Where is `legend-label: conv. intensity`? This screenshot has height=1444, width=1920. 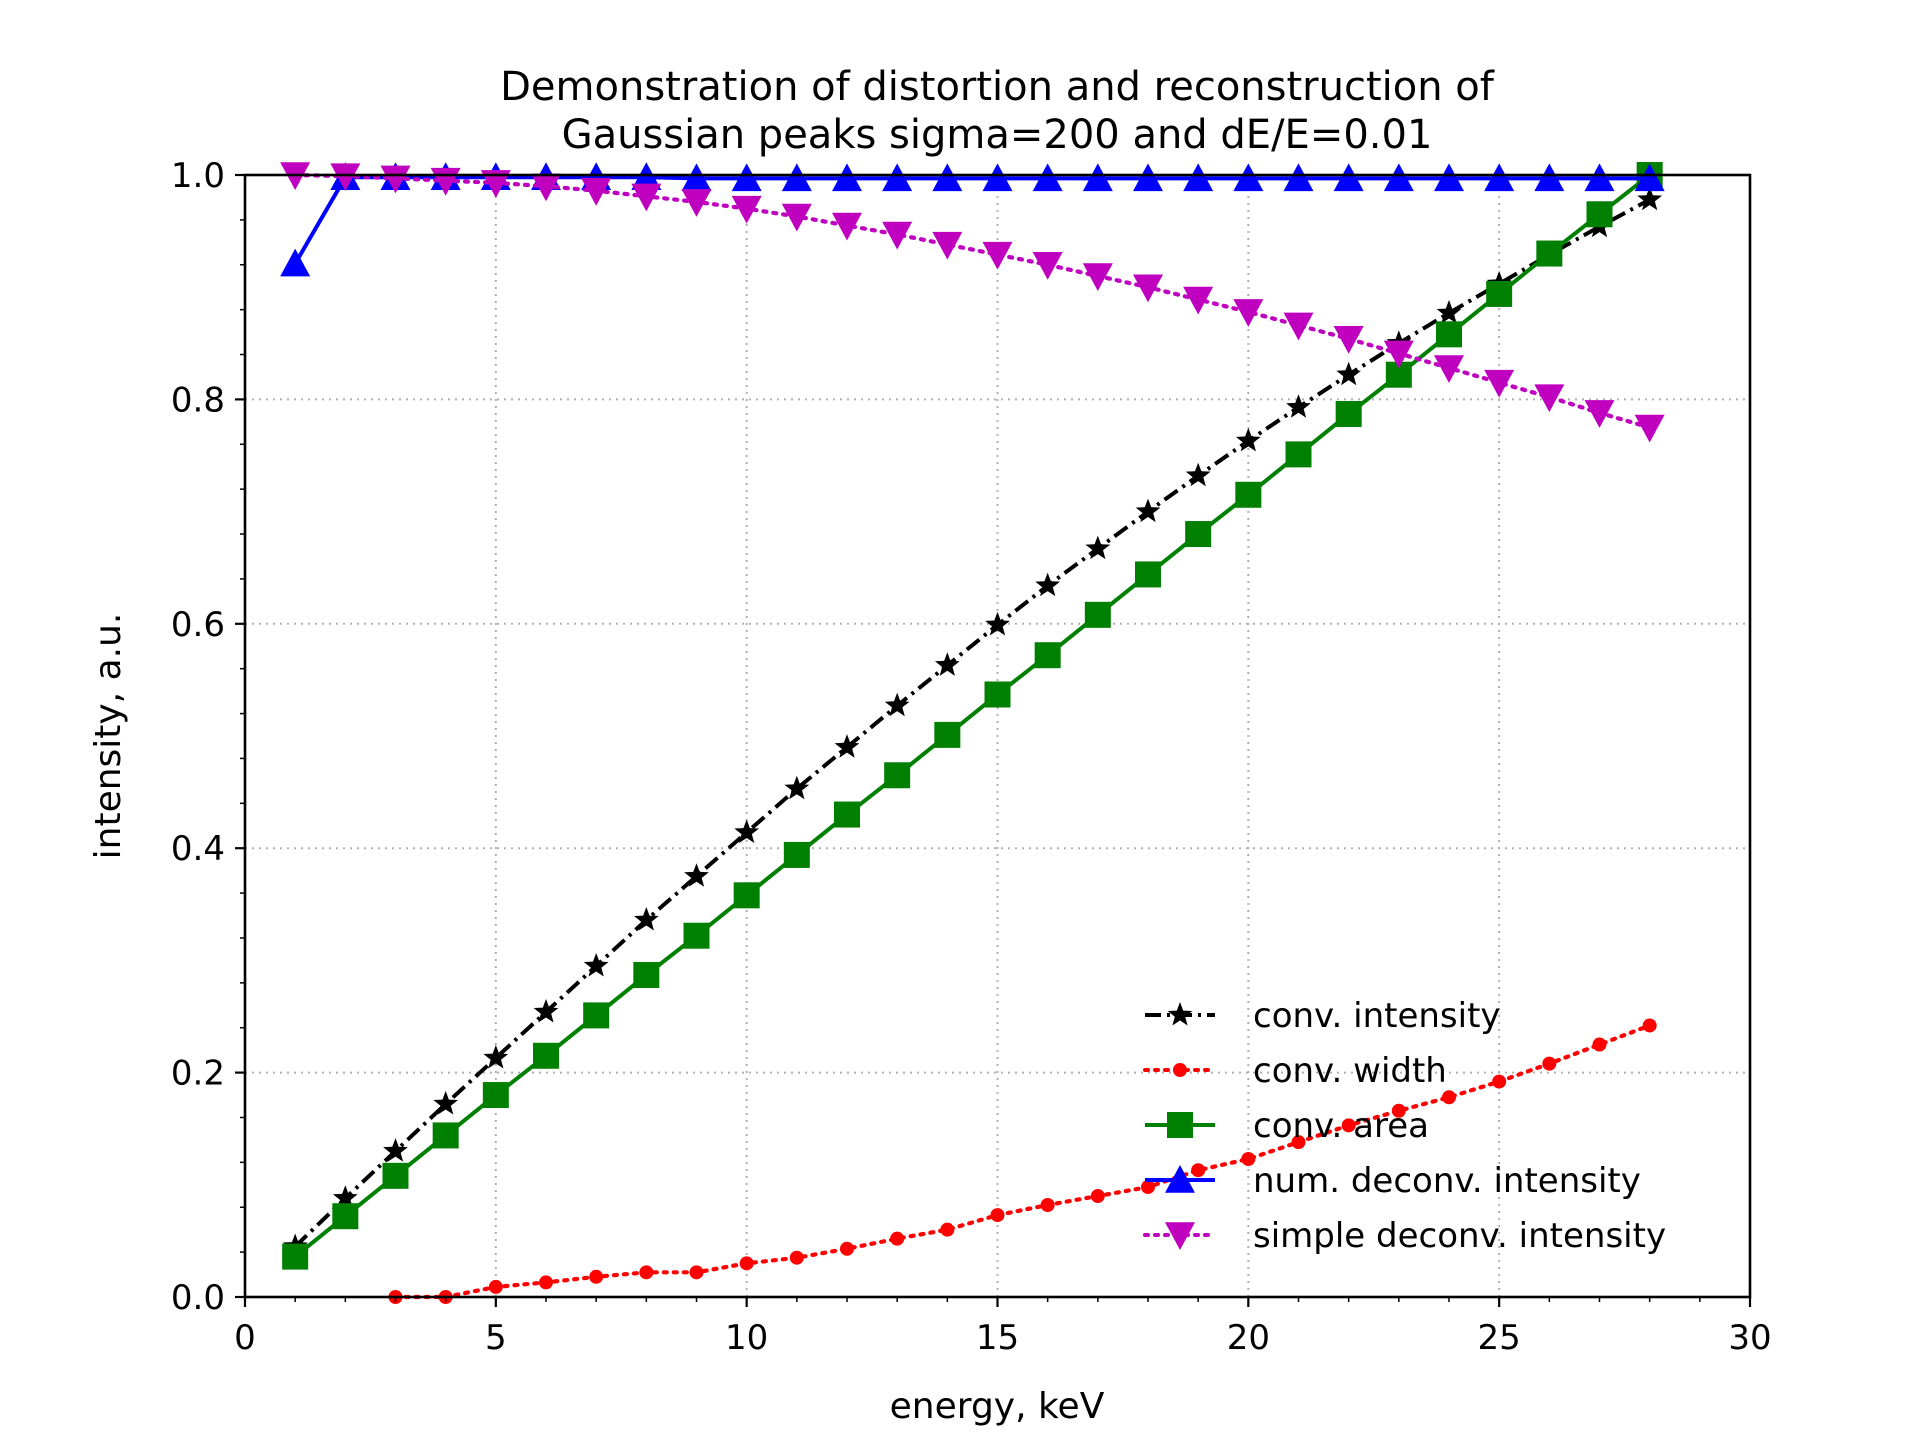
legend-label: conv. intensity is located at coordinates (1377, 1016).